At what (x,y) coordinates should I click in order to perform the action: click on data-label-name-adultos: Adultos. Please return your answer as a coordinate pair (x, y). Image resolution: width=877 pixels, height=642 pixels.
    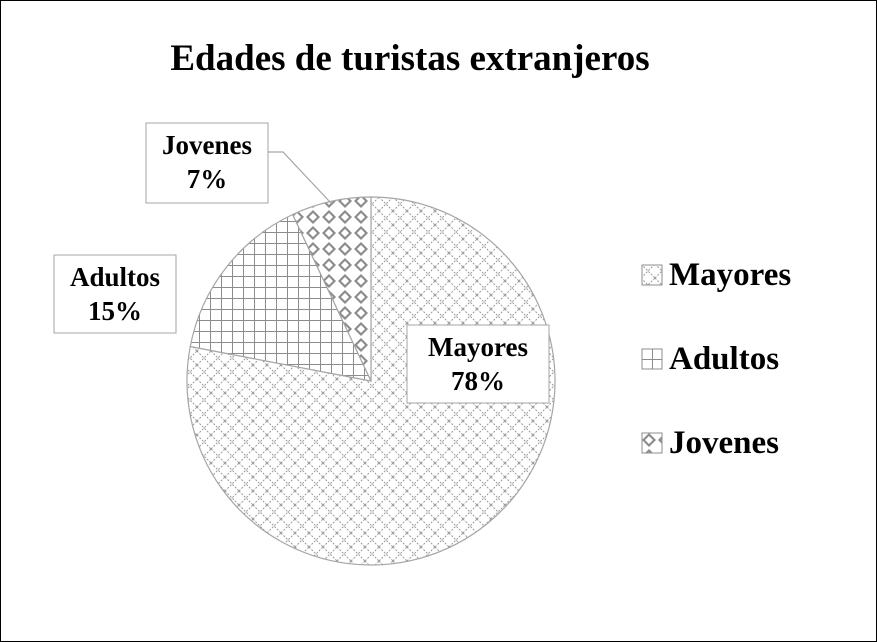
    Looking at the image, I should click on (115, 277).